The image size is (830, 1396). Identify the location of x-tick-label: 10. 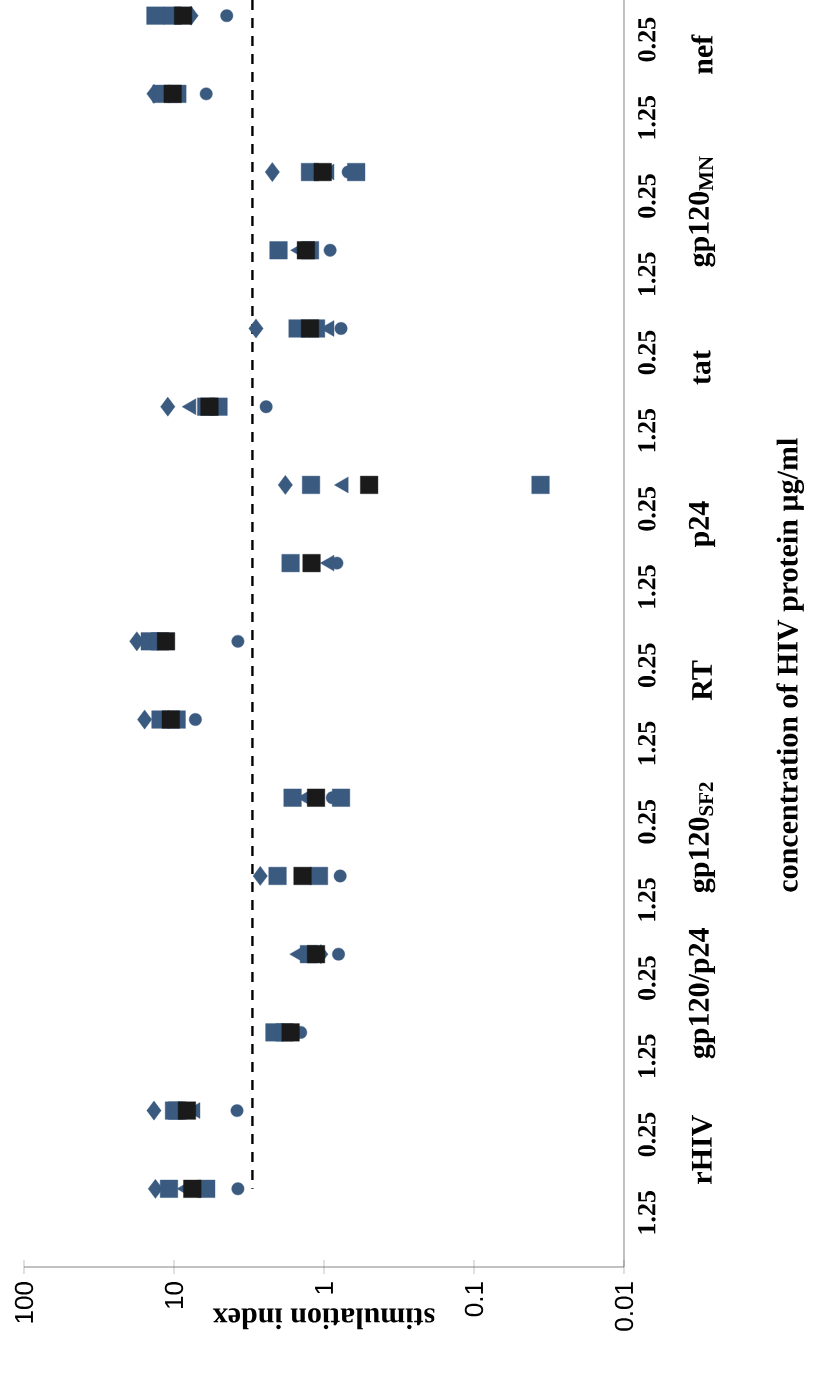
(174, 1295).